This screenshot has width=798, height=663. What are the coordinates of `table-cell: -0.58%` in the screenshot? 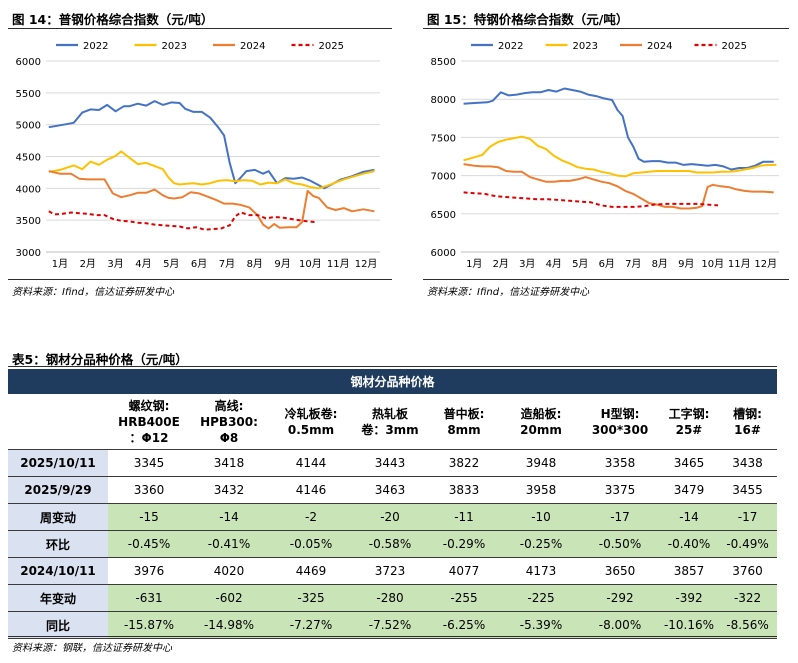 It's located at (390, 544).